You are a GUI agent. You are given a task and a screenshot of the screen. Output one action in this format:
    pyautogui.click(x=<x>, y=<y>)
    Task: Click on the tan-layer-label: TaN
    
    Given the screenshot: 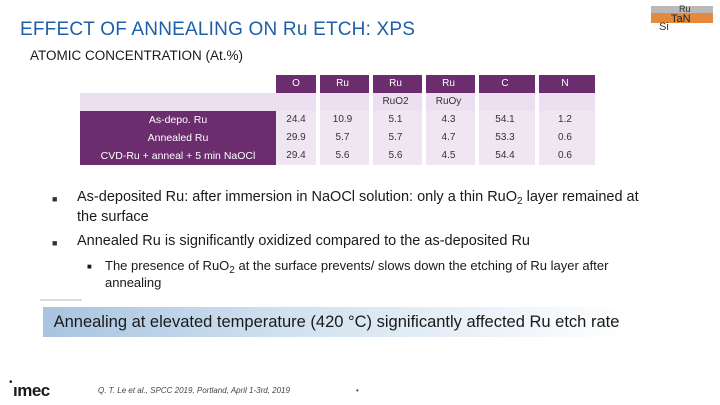 What is the action you would take?
    pyautogui.click(x=681, y=19)
    